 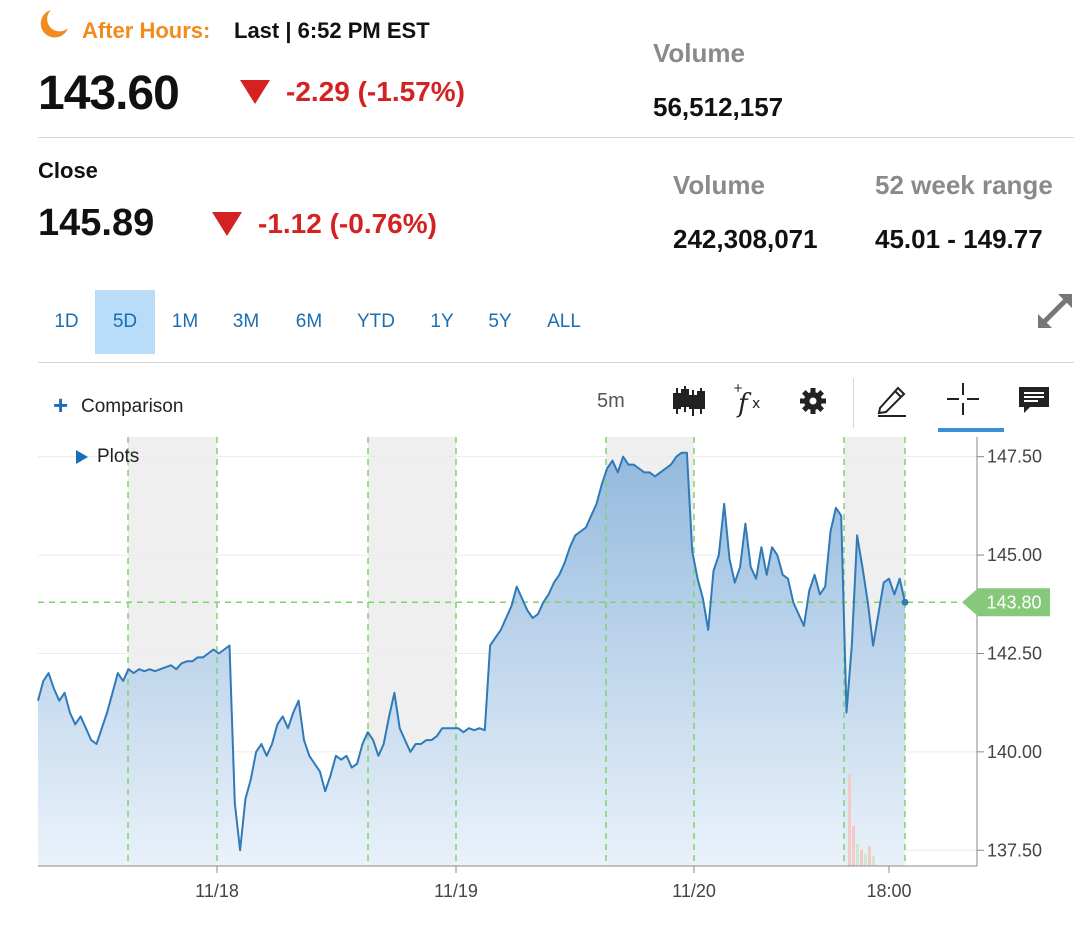 I want to click on after-hours-volume: 56,512,157, so click(x=718, y=107).